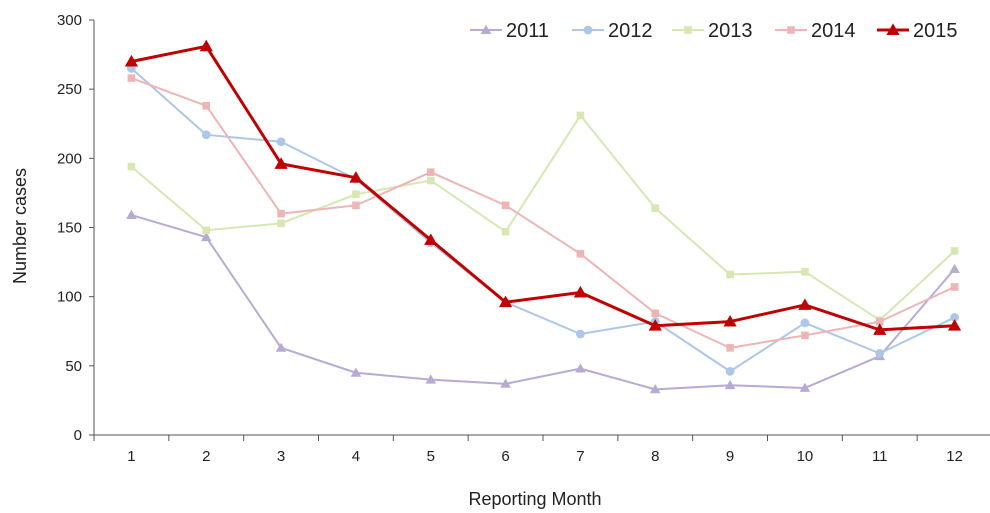  I want to click on y-axis-title: Number cases, so click(20, 226).